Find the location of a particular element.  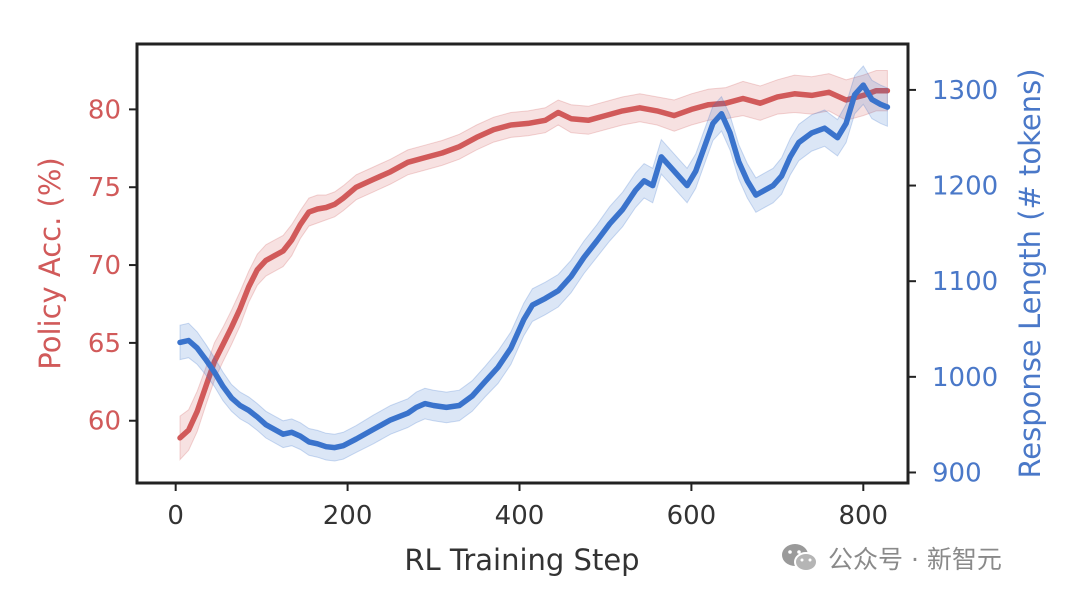

y-left-tick-label: 80 is located at coordinates (104, 110).